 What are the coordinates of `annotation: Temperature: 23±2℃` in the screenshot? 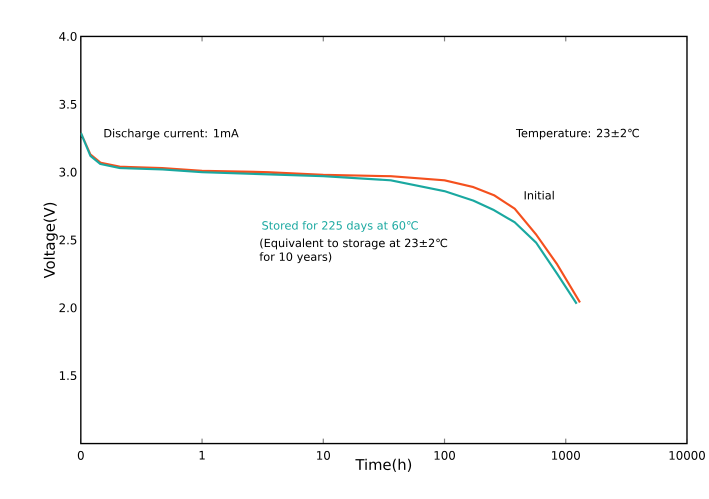 It's located at (577, 134).